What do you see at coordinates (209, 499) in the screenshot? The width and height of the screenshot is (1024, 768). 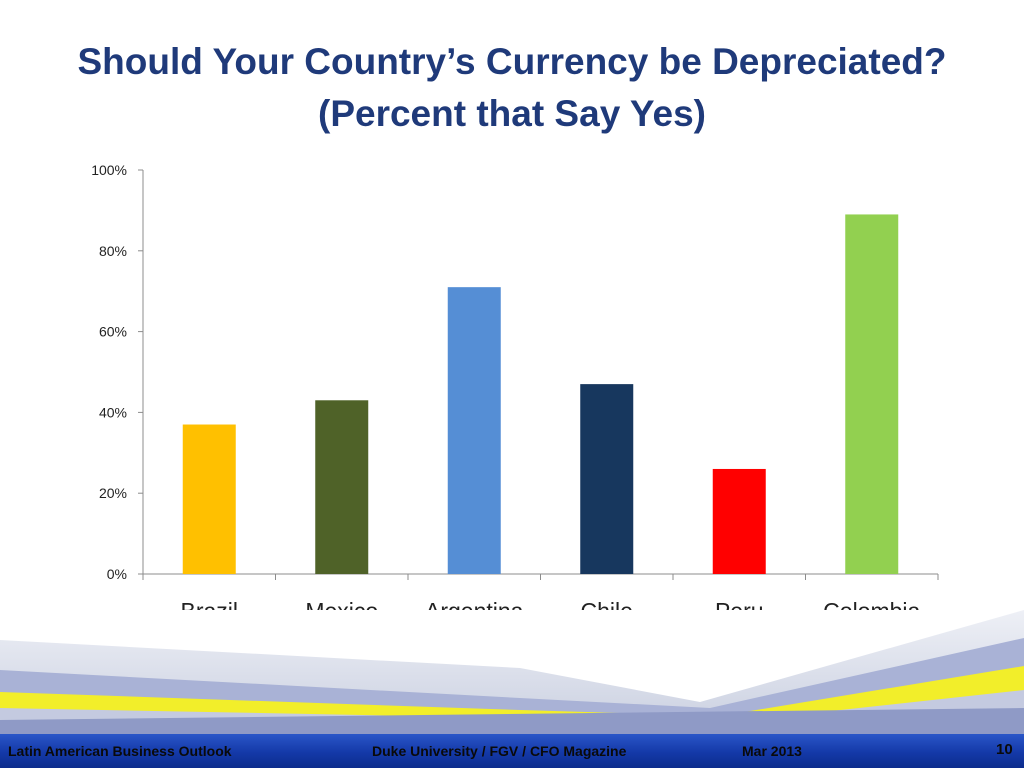 I see `bar-brazil` at bounding box center [209, 499].